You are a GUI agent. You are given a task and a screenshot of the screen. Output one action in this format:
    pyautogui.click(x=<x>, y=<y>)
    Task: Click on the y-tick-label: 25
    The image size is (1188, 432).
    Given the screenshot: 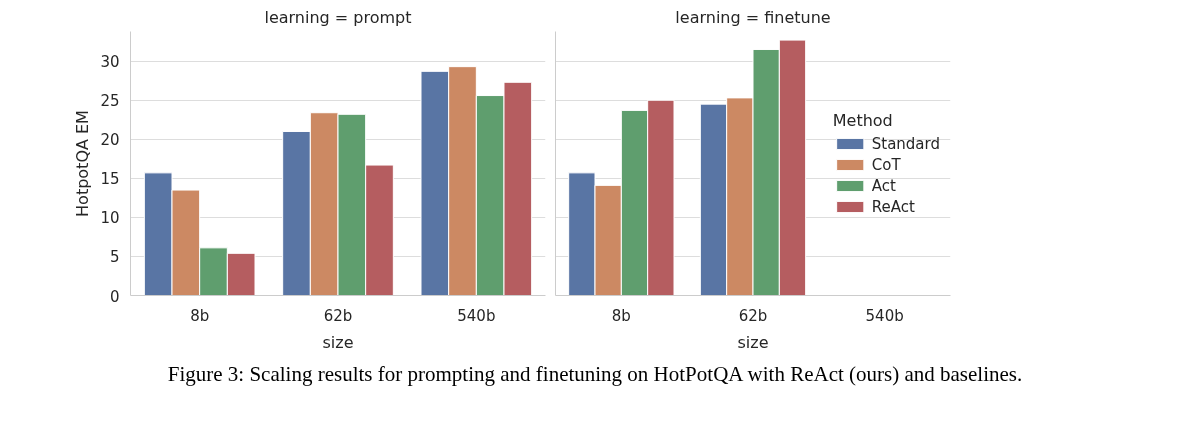 What is the action you would take?
    pyautogui.click(x=110, y=101)
    